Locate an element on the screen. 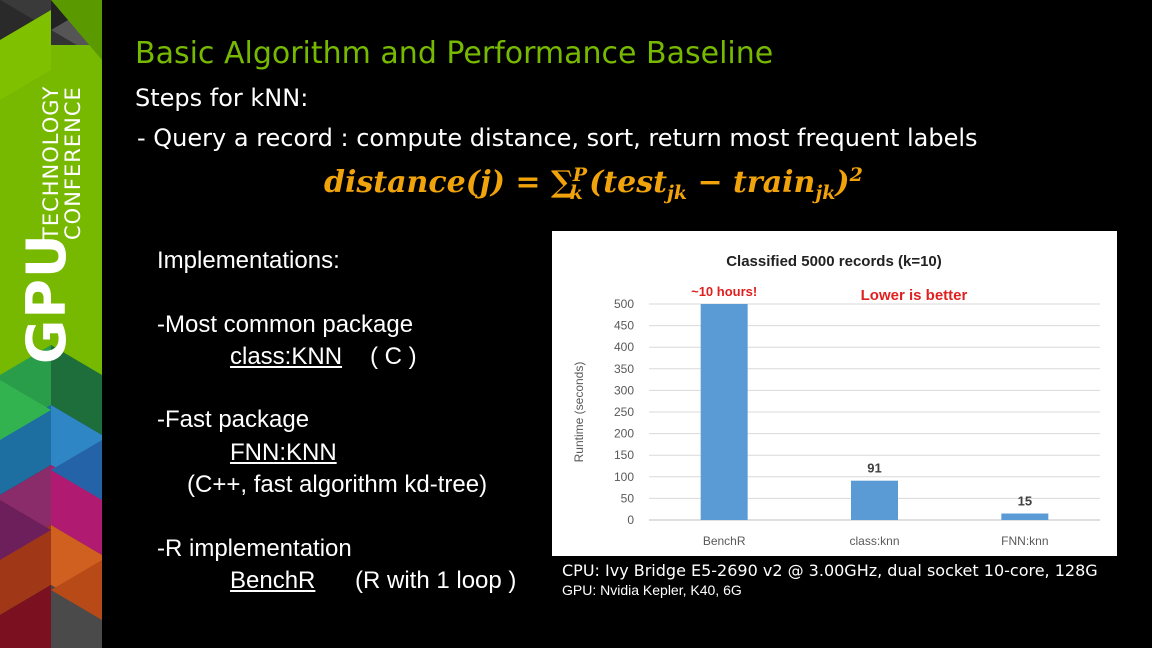  impl-3-detail: (R with 1 loop ) is located at coordinates (436, 580).